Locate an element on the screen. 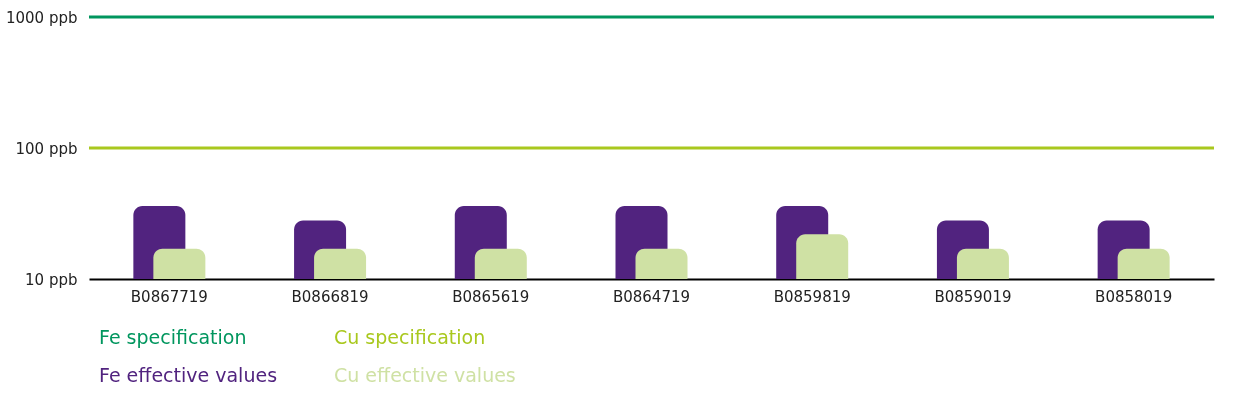 Image resolution: width=1259 pixels, height=408 pixels. ref-line-label: Fe specification is located at coordinates (173, 337).